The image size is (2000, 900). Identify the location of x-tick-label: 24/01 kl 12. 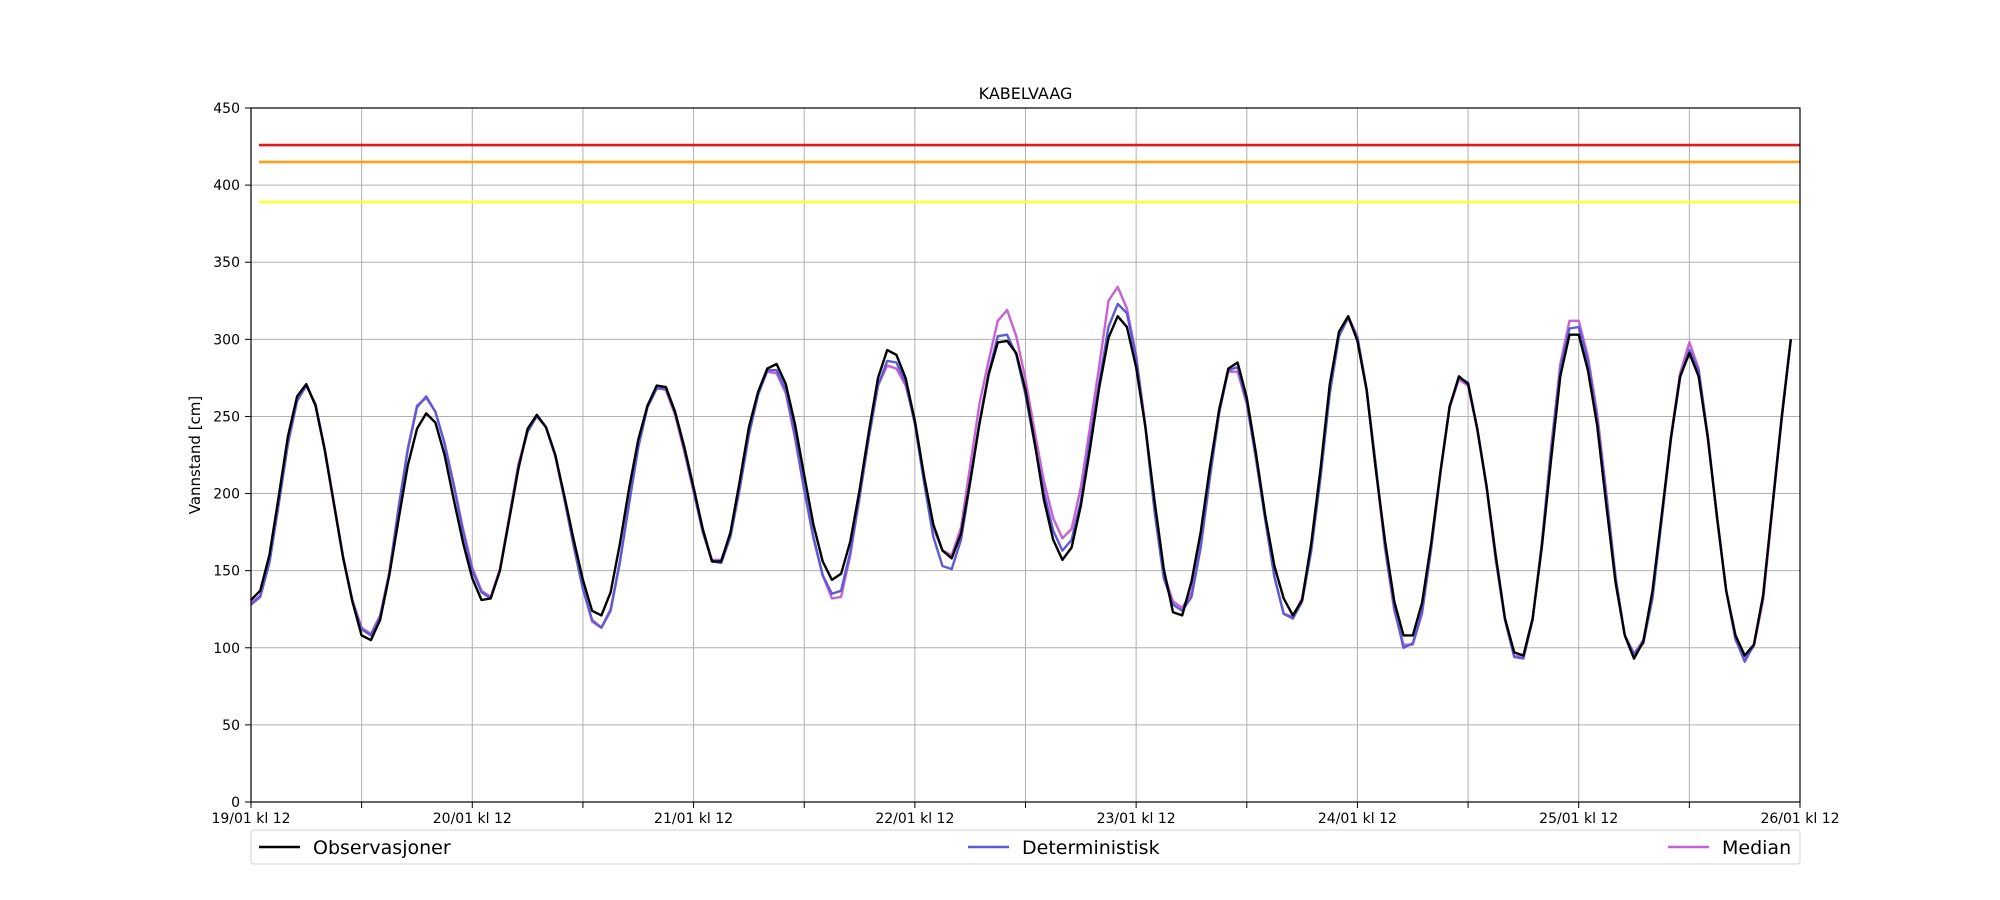
(1357, 819).